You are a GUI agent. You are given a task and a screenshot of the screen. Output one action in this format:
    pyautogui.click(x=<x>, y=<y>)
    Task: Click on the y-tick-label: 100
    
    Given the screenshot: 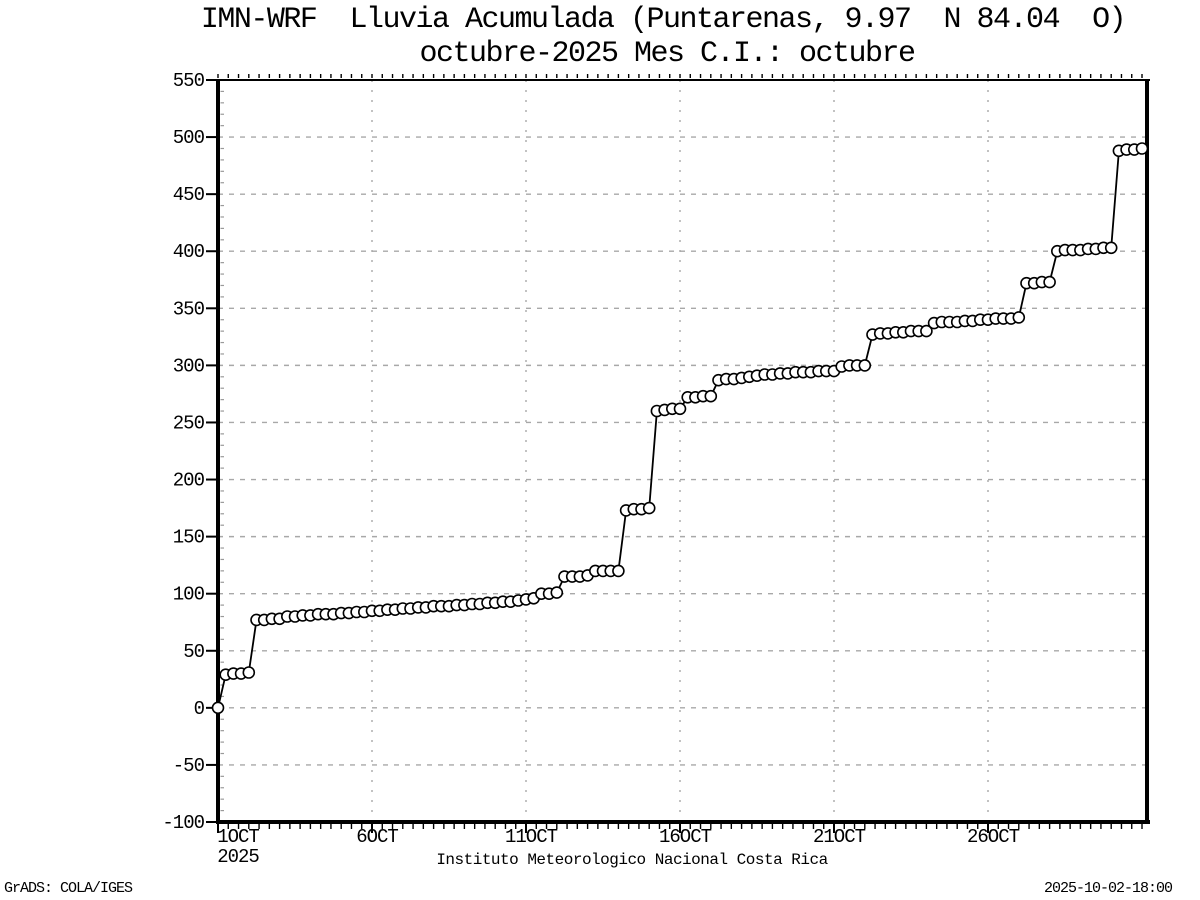 What is the action you would take?
    pyautogui.click(x=189, y=595)
    